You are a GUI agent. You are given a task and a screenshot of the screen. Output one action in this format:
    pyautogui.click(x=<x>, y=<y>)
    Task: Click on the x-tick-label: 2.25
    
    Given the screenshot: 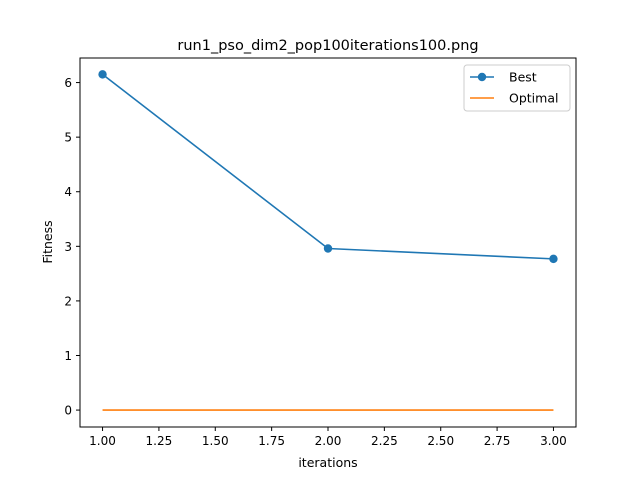 What is the action you would take?
    pyautogui.click(x=384, y=441)
    